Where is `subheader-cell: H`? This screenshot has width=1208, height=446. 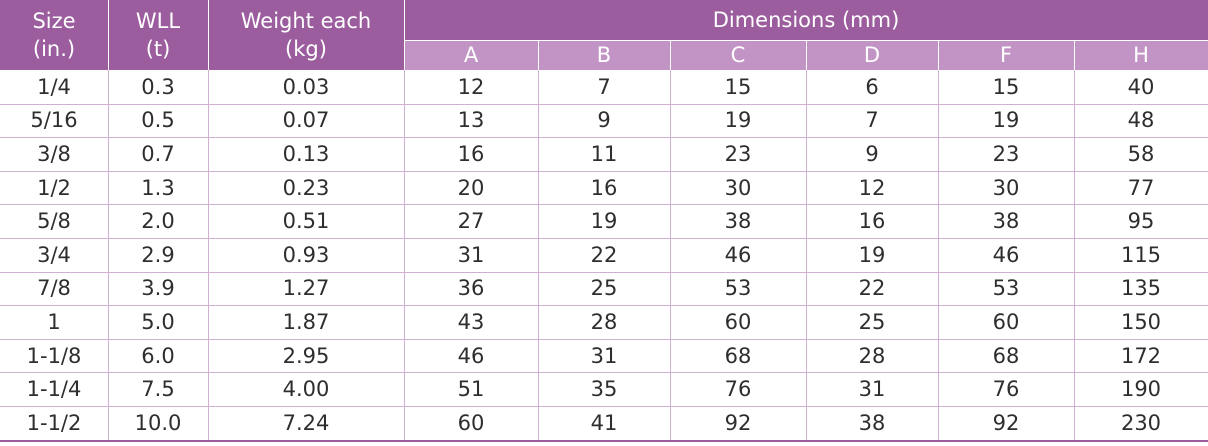
subheader-cell: H is located at coordinates (1141, 55).